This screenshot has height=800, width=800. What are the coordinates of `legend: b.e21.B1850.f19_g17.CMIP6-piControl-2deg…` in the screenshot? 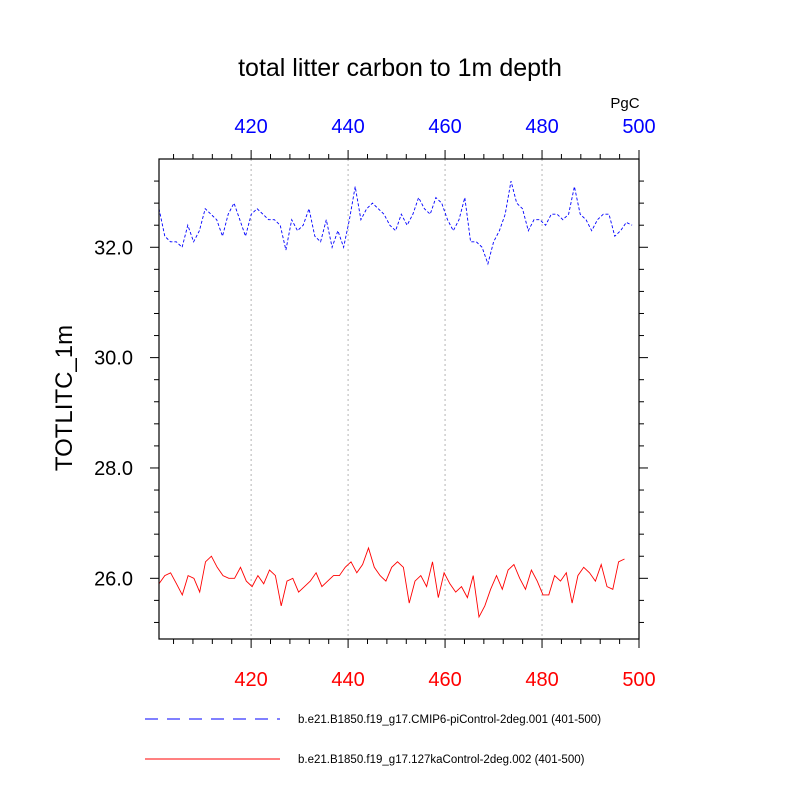 It's located at (373, 740).